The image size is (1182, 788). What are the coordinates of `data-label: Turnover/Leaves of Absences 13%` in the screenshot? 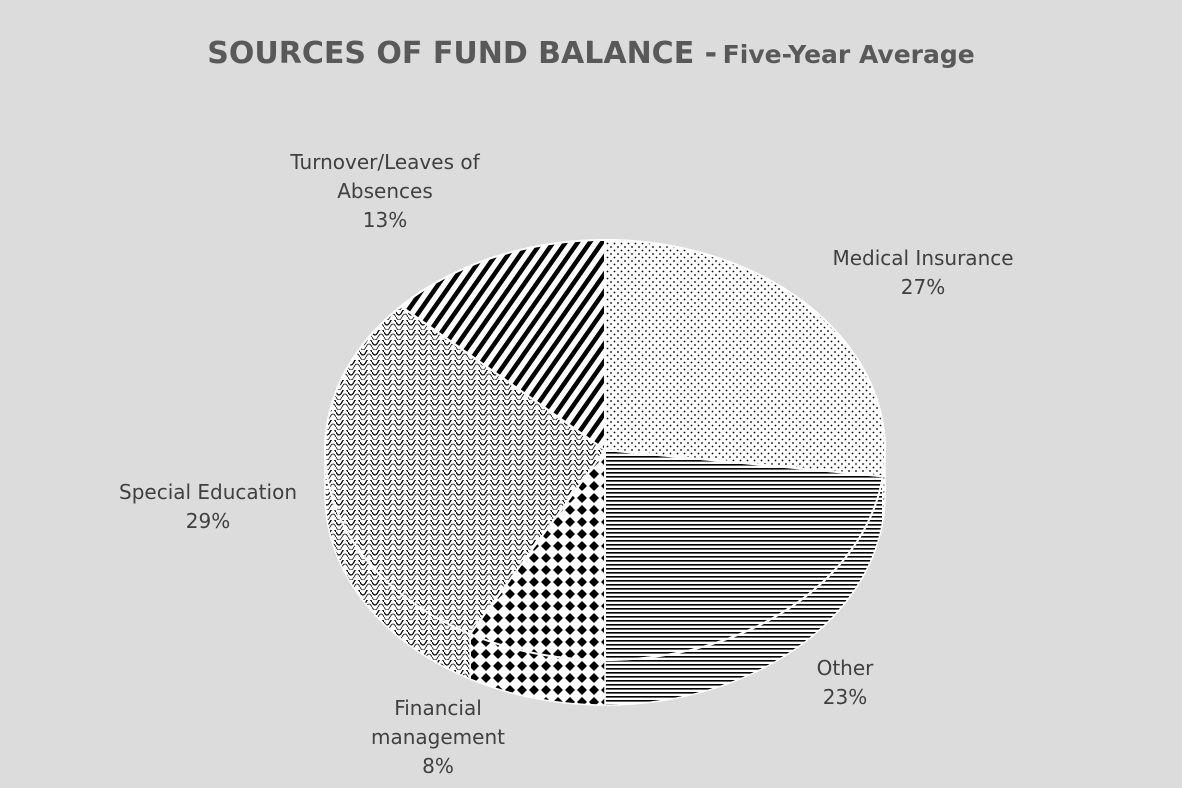 It's located at (385, 191).